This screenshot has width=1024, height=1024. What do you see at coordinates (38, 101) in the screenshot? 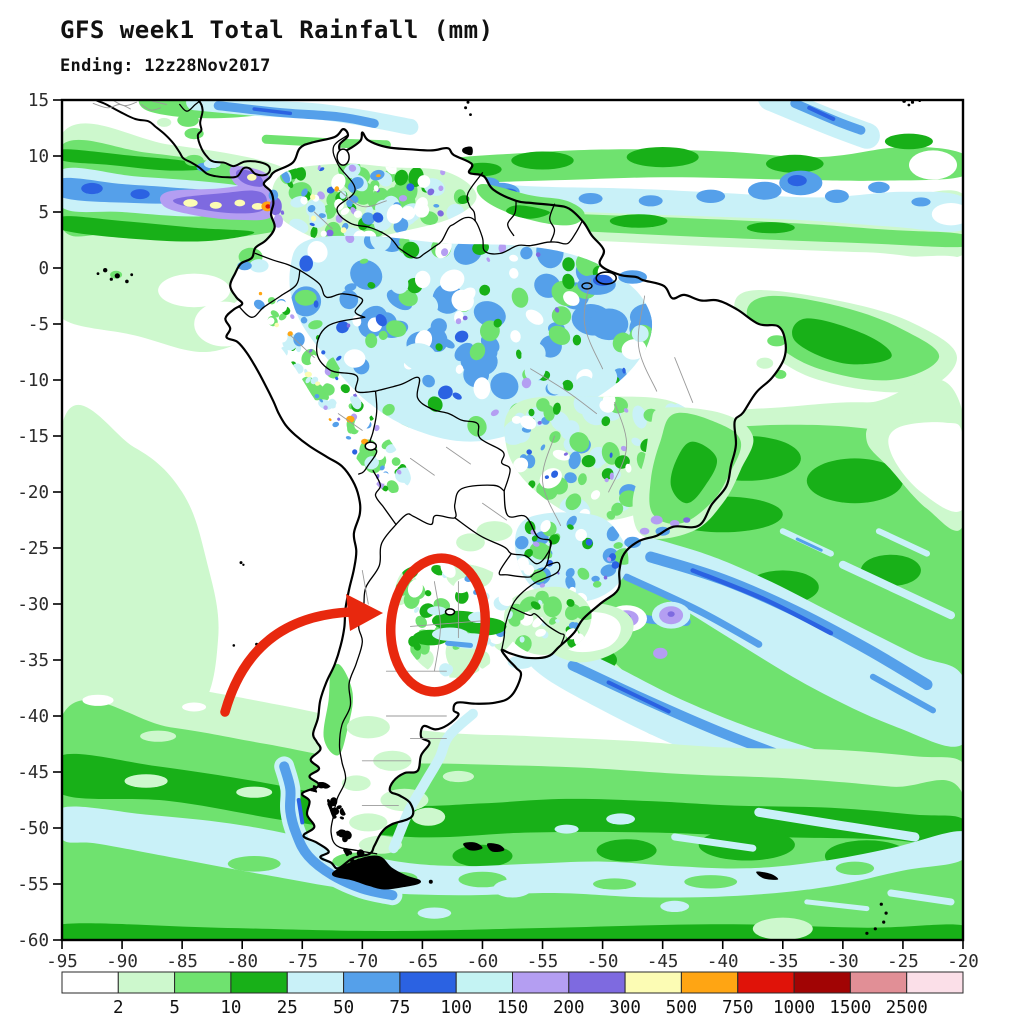
I see `y-tick-label: 15` at bounding box center [38, 101].